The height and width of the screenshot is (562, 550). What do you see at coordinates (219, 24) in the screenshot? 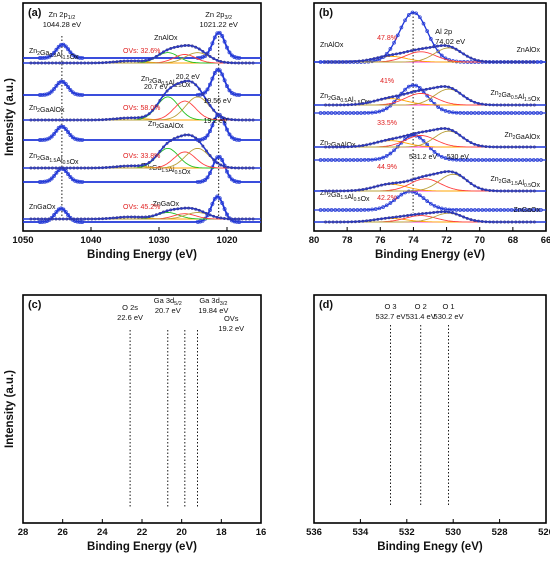
I see `peak-label-value: 1021.22 eV` at bounding box center [219, 24].